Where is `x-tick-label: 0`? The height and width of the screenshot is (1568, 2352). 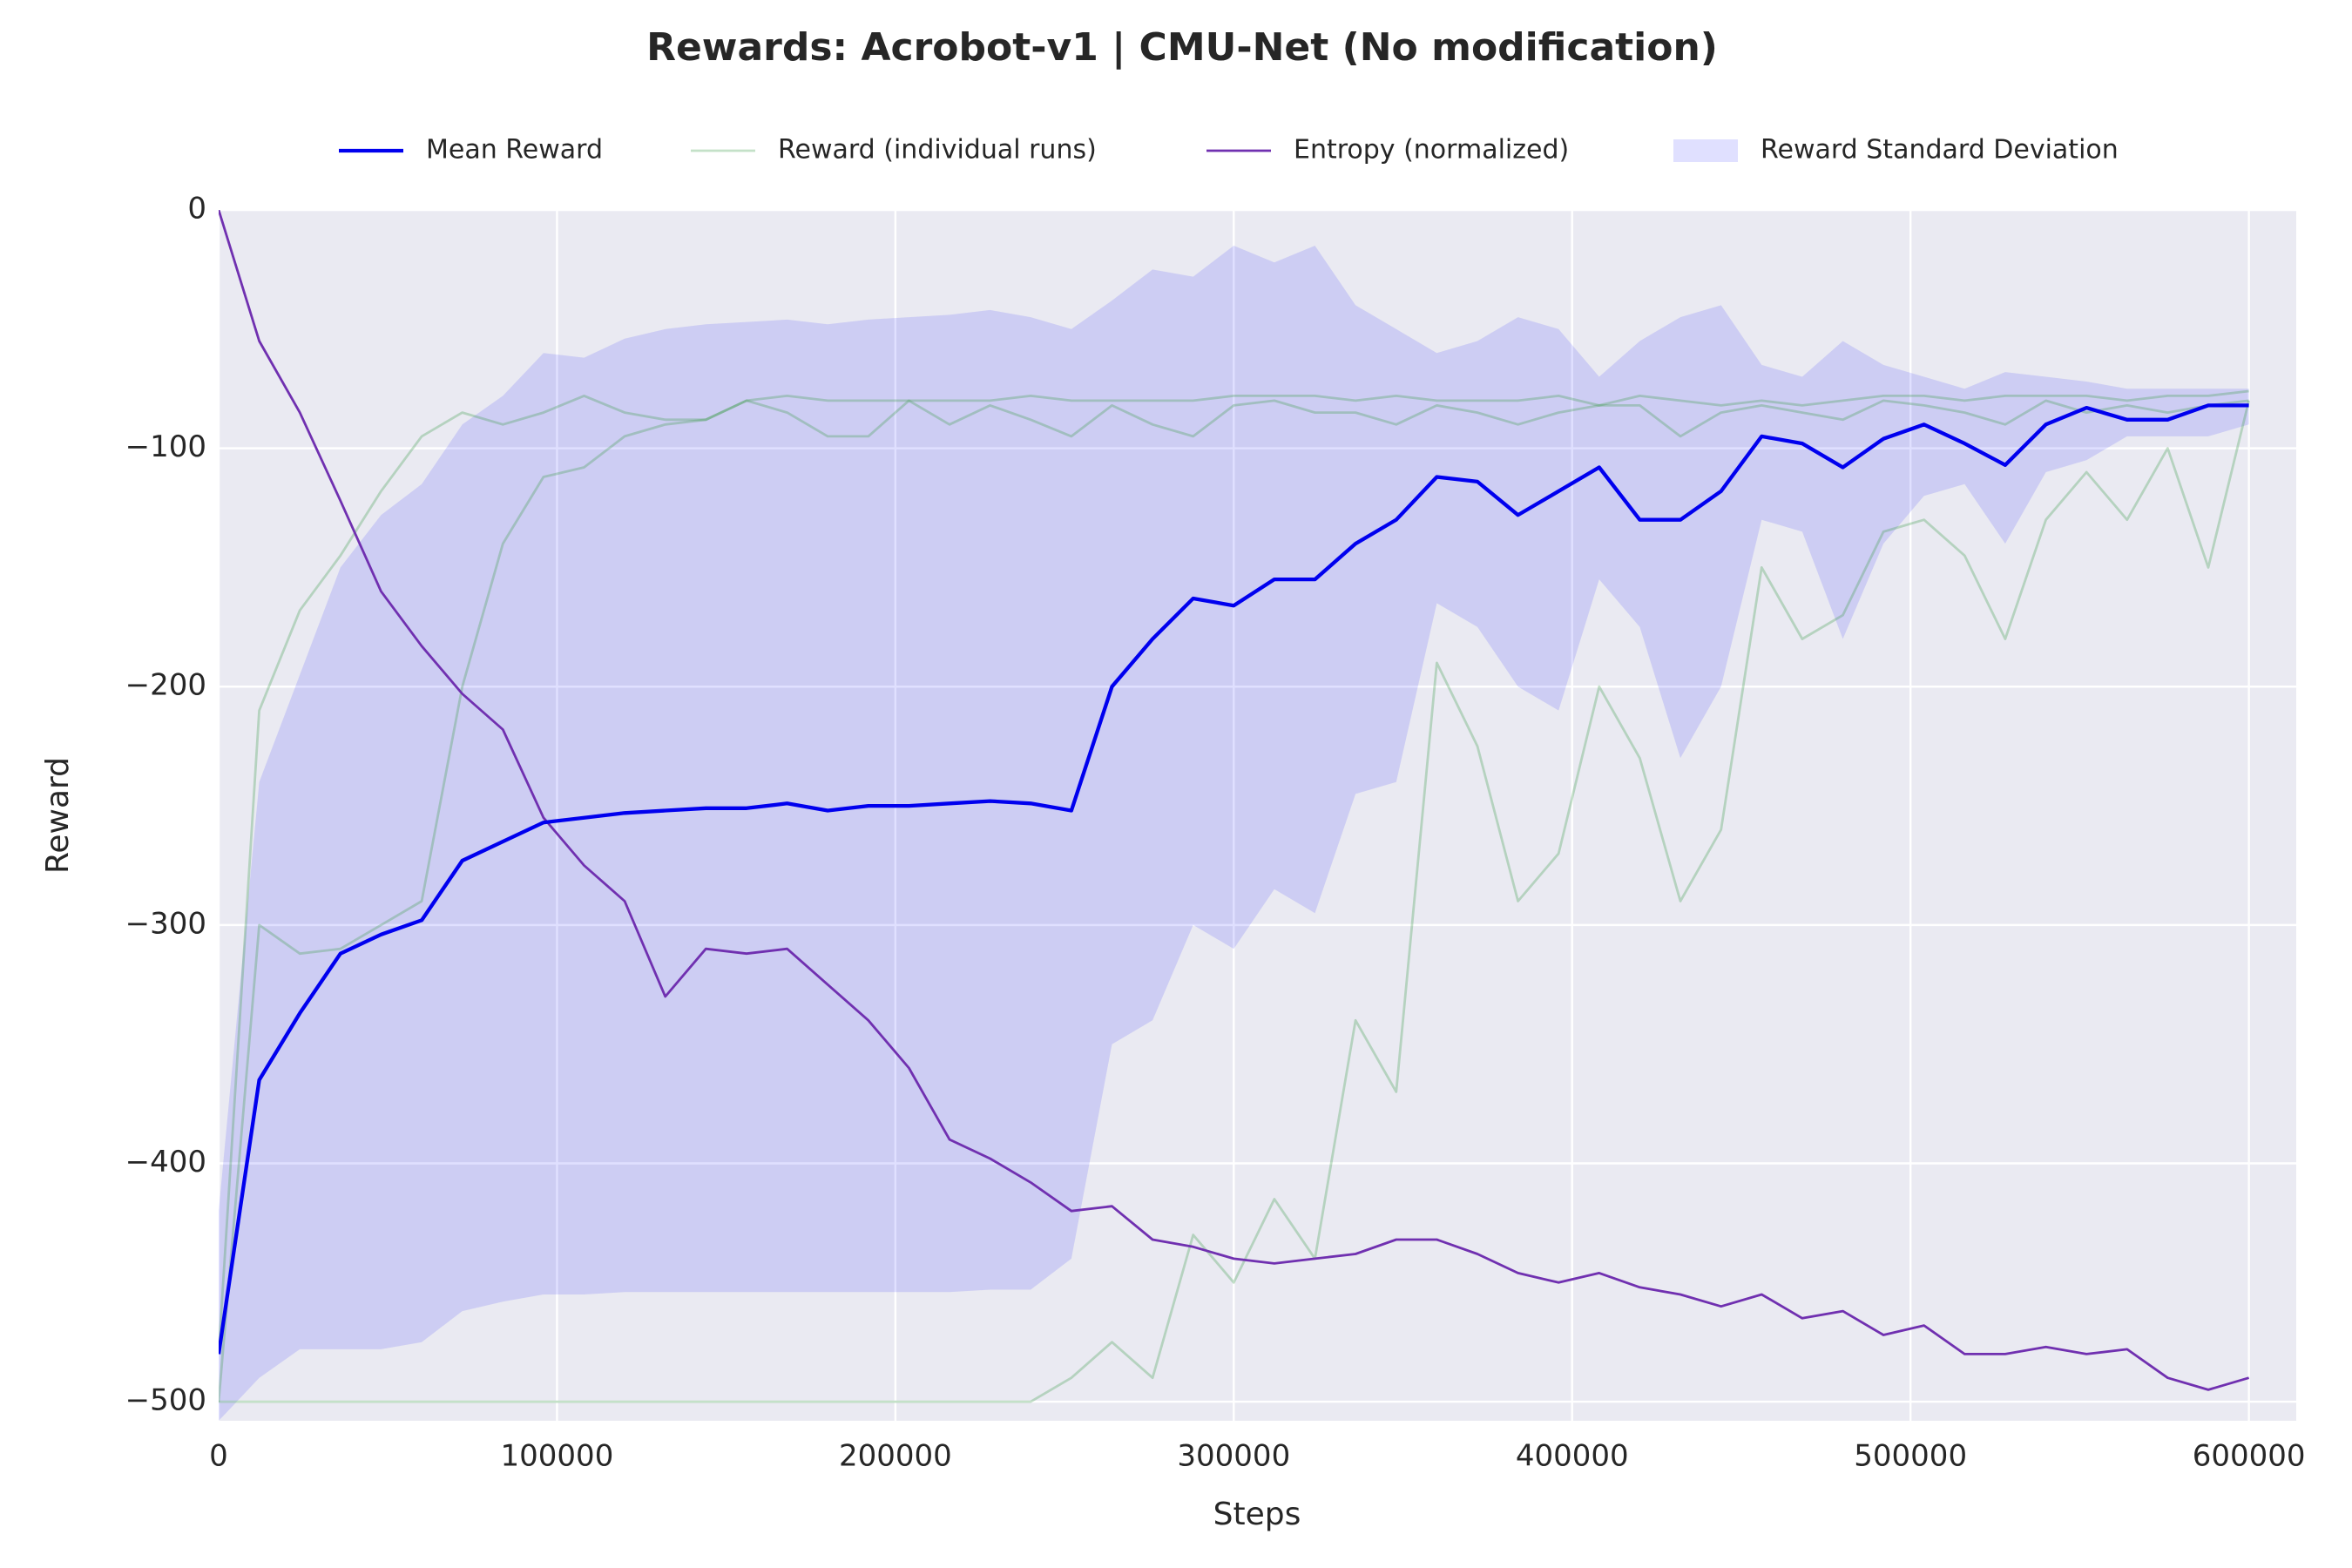
x-tick-label: 0 is located at coordinates (218, 1457).